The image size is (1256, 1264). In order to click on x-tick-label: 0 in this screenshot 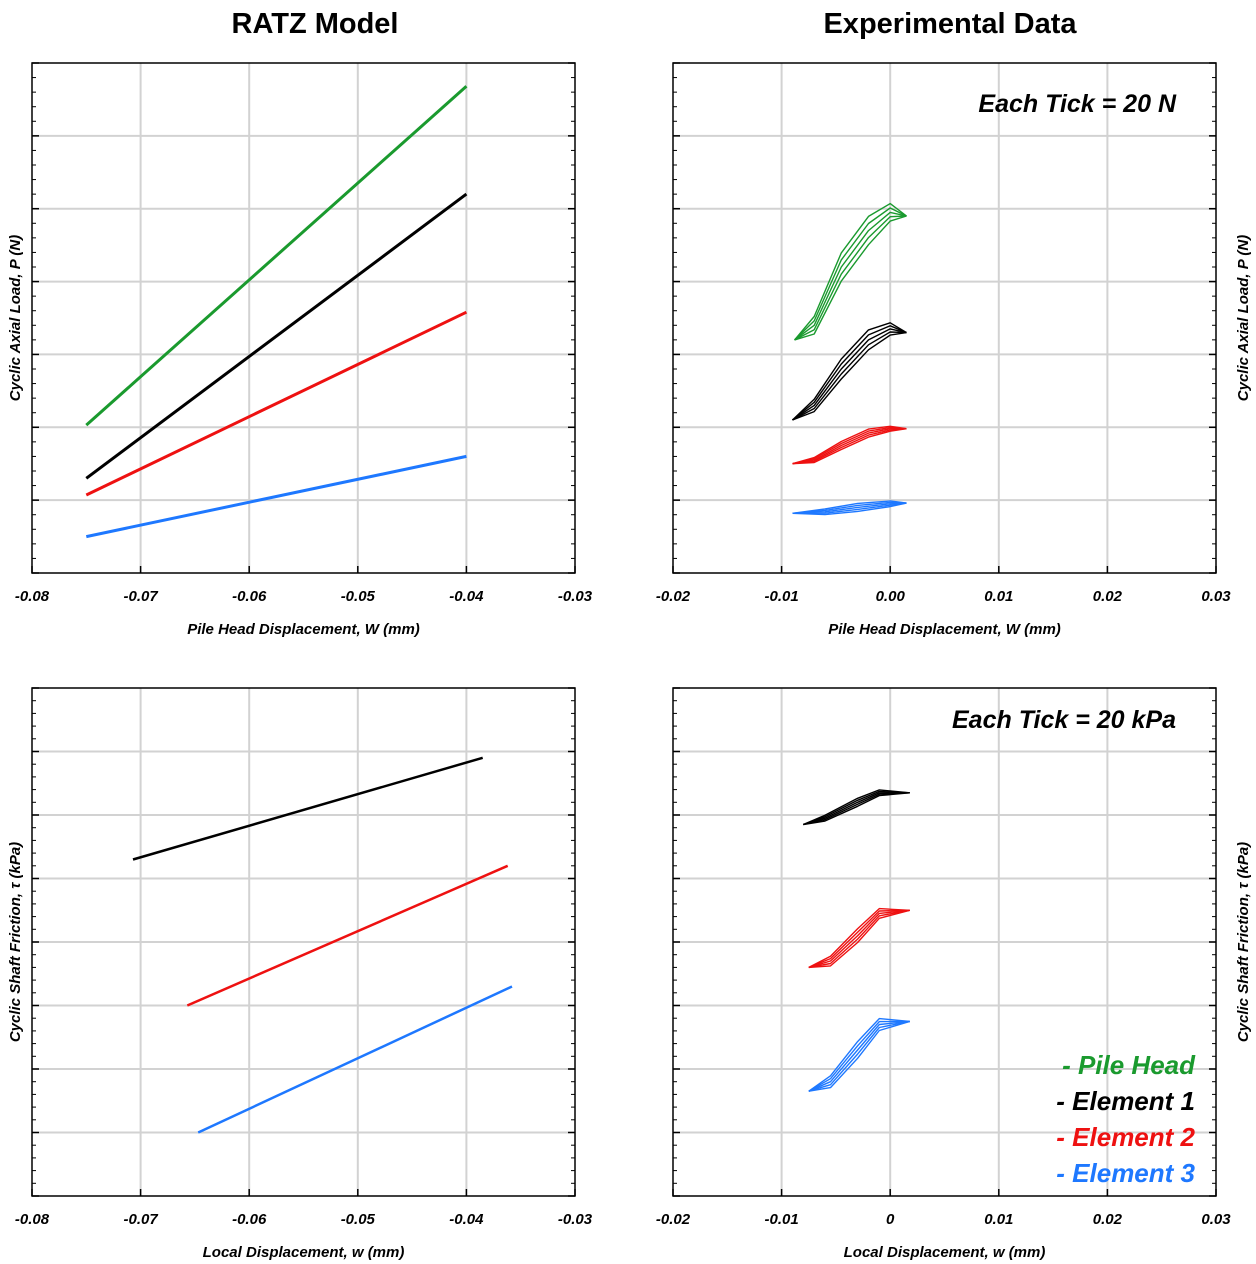, I will do `click(890, 1219)`.